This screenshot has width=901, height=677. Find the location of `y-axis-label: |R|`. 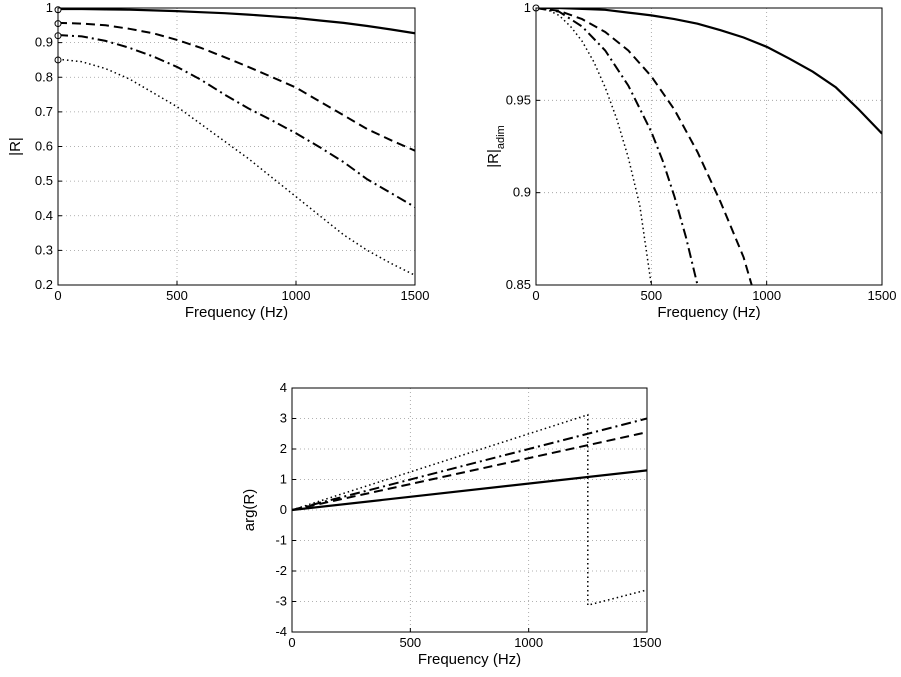

y-axis-label: |R| is located at coordinates (15, 146).